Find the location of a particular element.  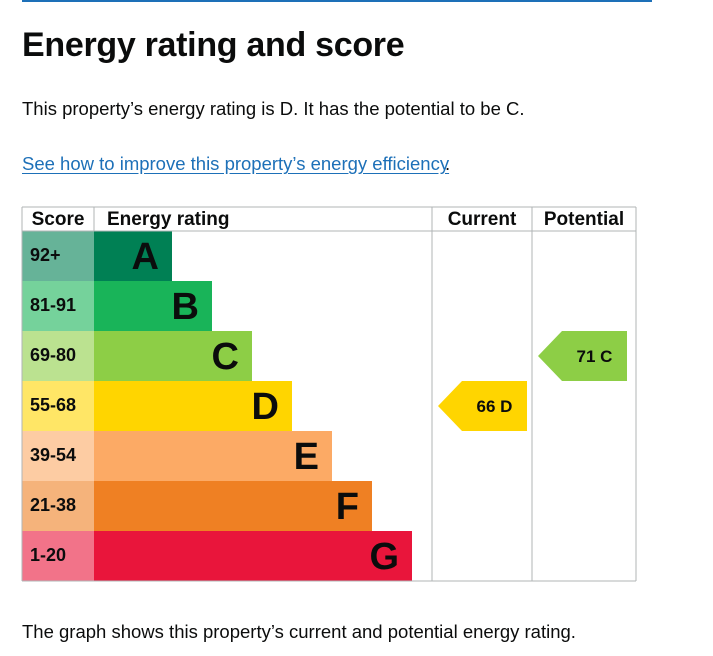

current-rating-label: 66 D is located at coordinates (495, 406).